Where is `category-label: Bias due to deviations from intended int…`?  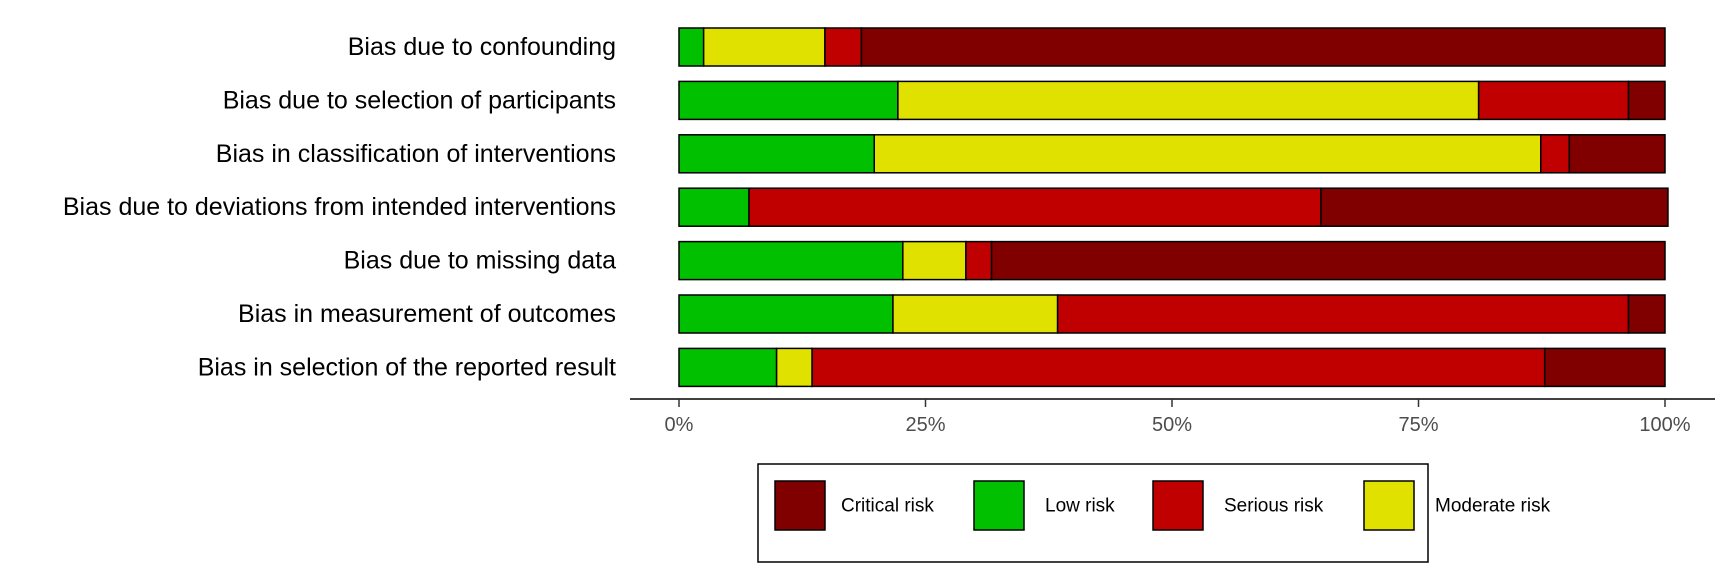
category-label: Bias due to deviations from intended int… is located at coordinates (339, 207).